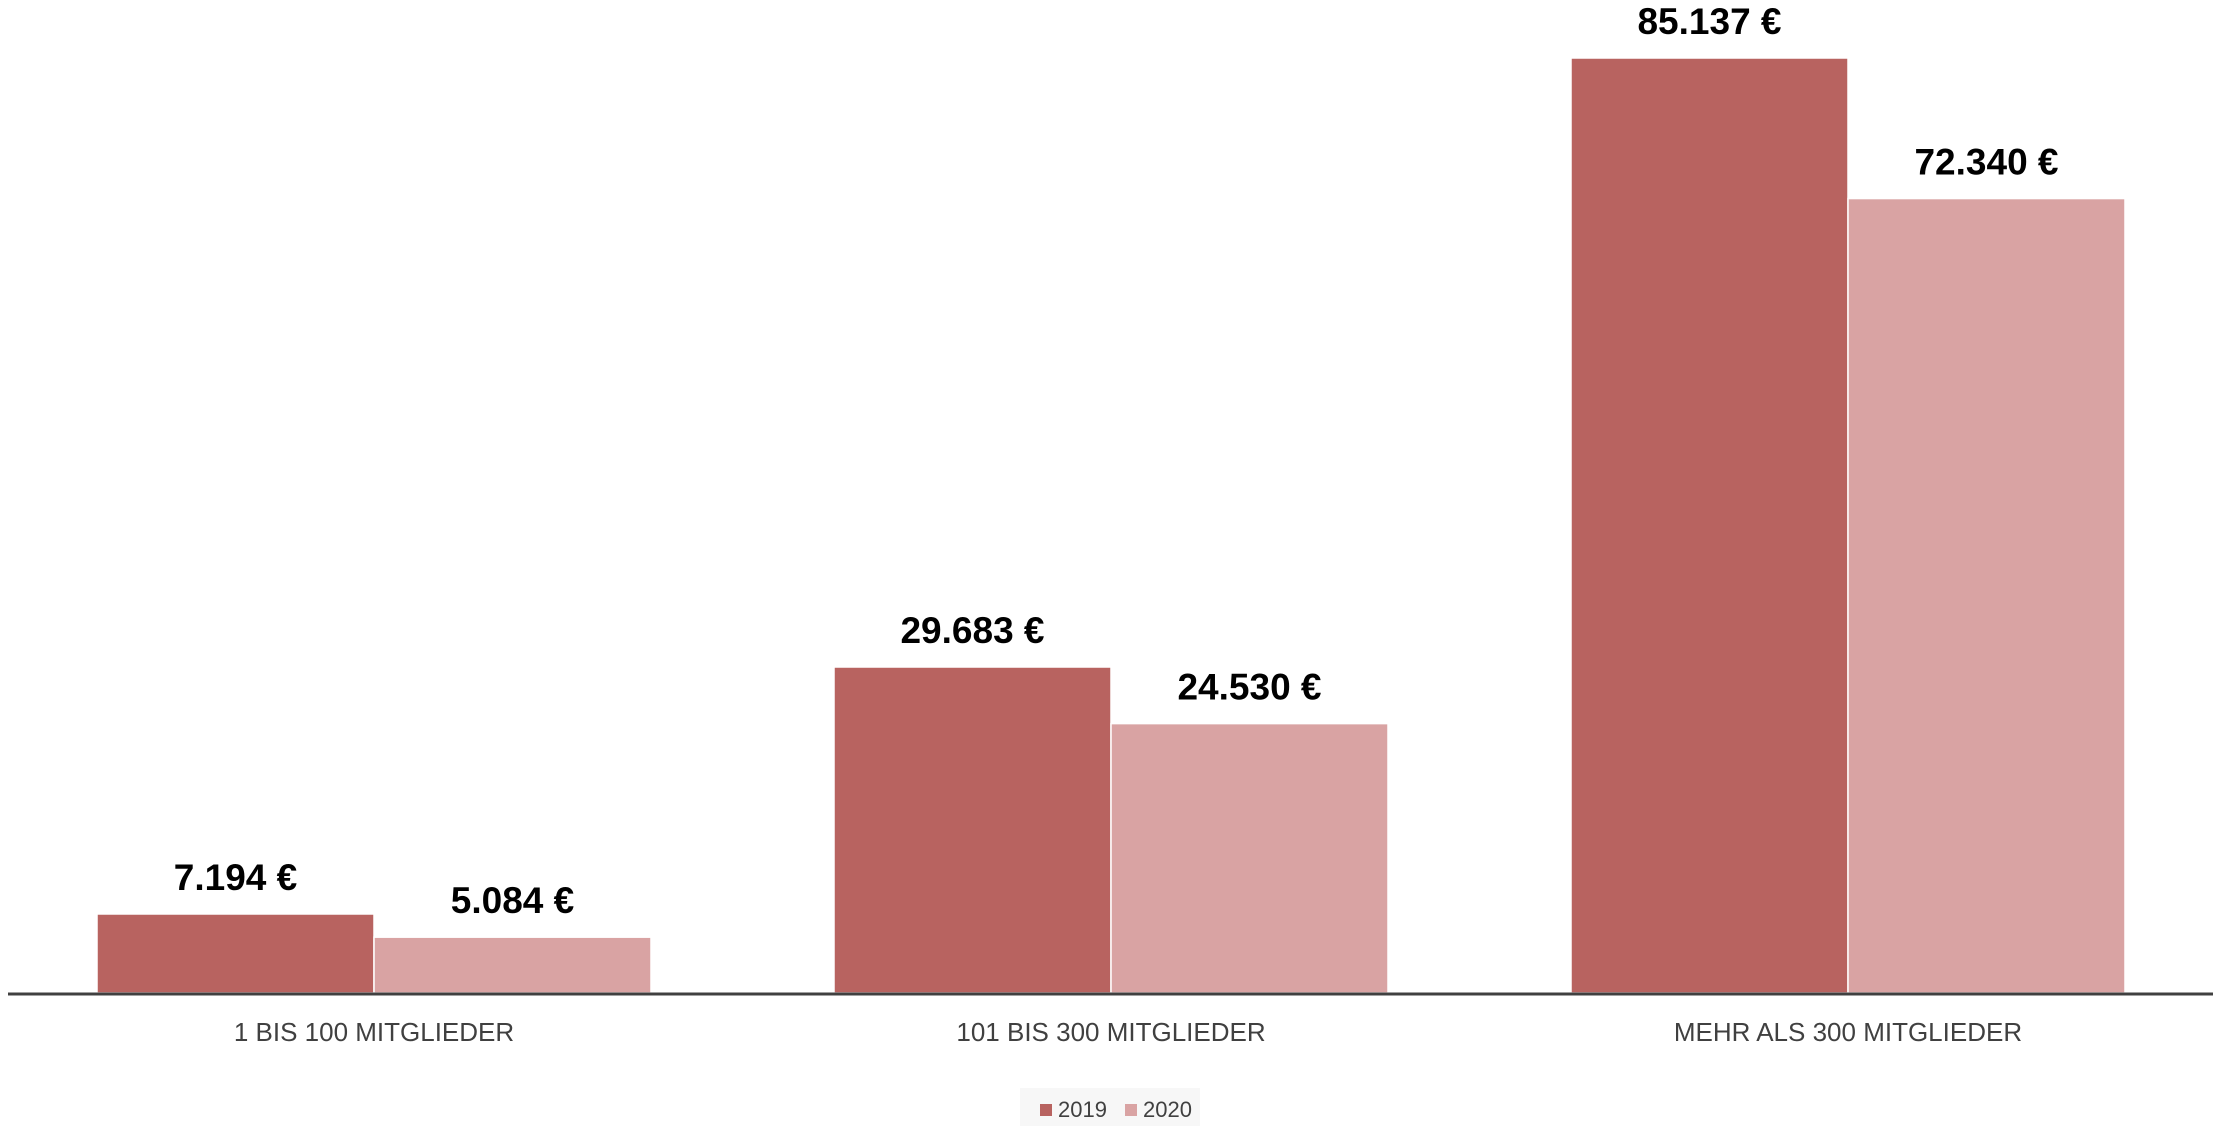 Image resolution: width=2213 pixels, height=1128 pixels. Describe the element at coordinates (512, 900) in the screenshot. I see `data-label-2020-1: 5.084 €` at that location.